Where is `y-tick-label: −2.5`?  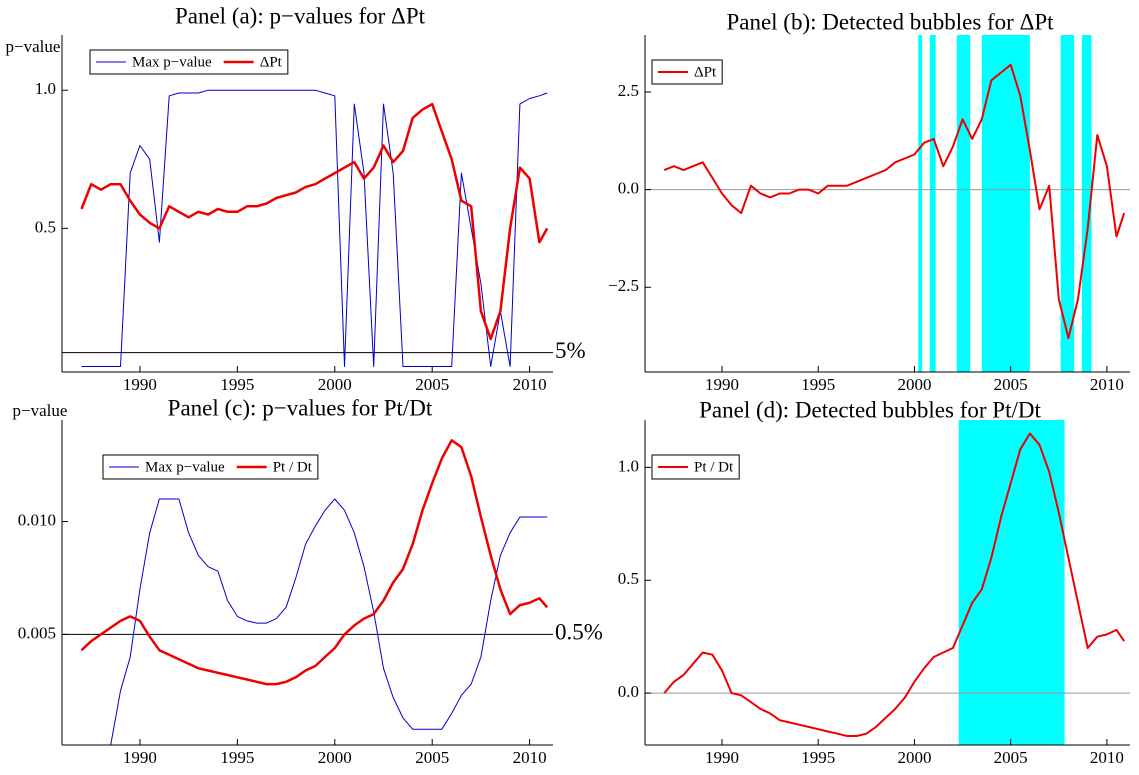
y-tick-label: −2.5 is located at coordinates (623, 285).